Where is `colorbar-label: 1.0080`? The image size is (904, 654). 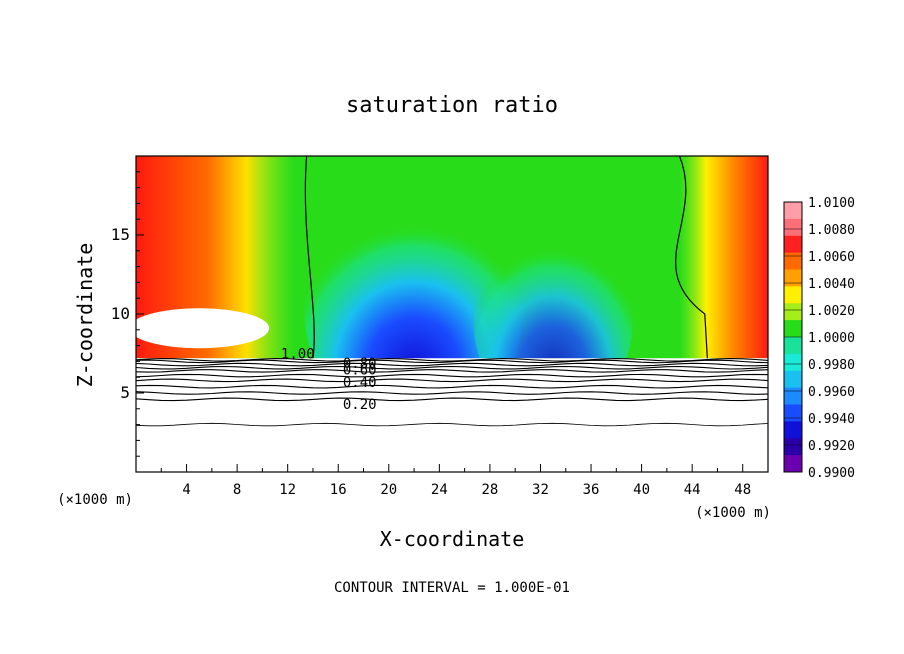 colorbar-label: 1.0080 is located at coordinates (831, 230).